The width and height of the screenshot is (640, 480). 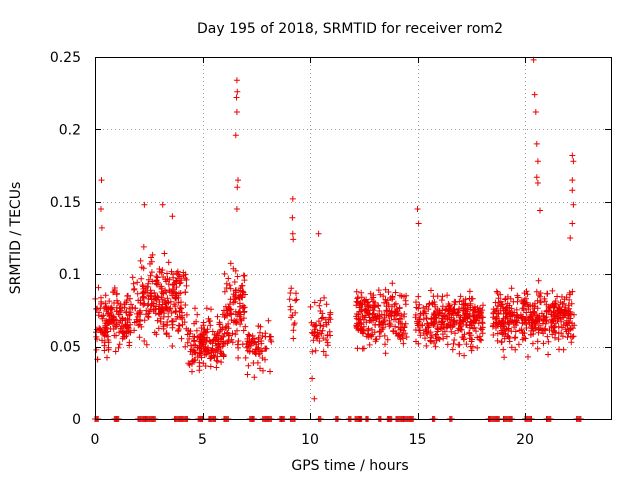 I want to click on y-tick-label: 0.05, so click(x=65, y=348).